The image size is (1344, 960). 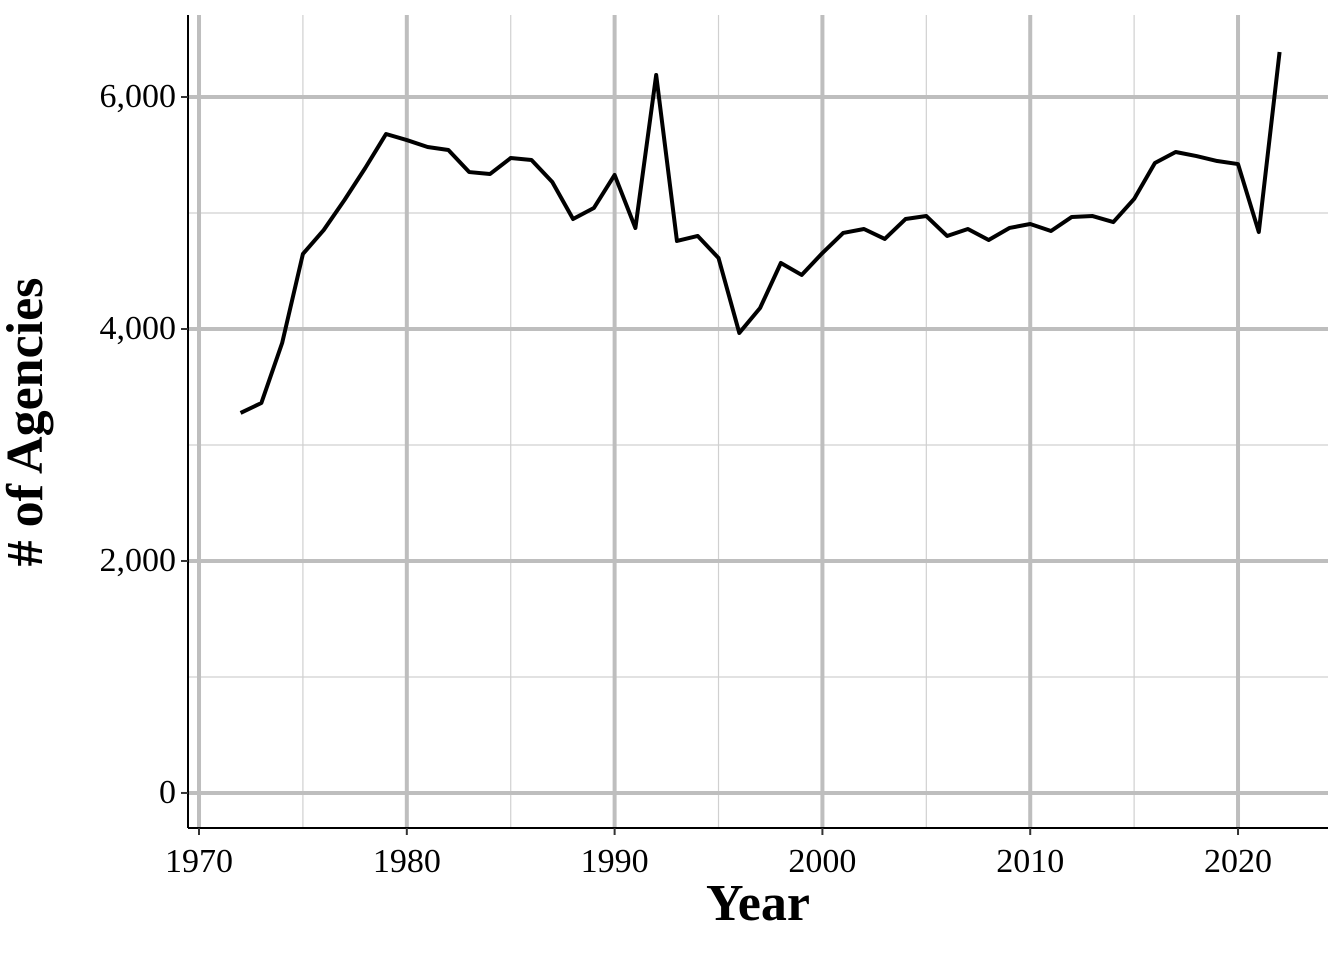 What do you see at coordinates (27, 422) in the screenshot?
I see `y-axis-title: # of Agencies` at bounding box center [27, 422].